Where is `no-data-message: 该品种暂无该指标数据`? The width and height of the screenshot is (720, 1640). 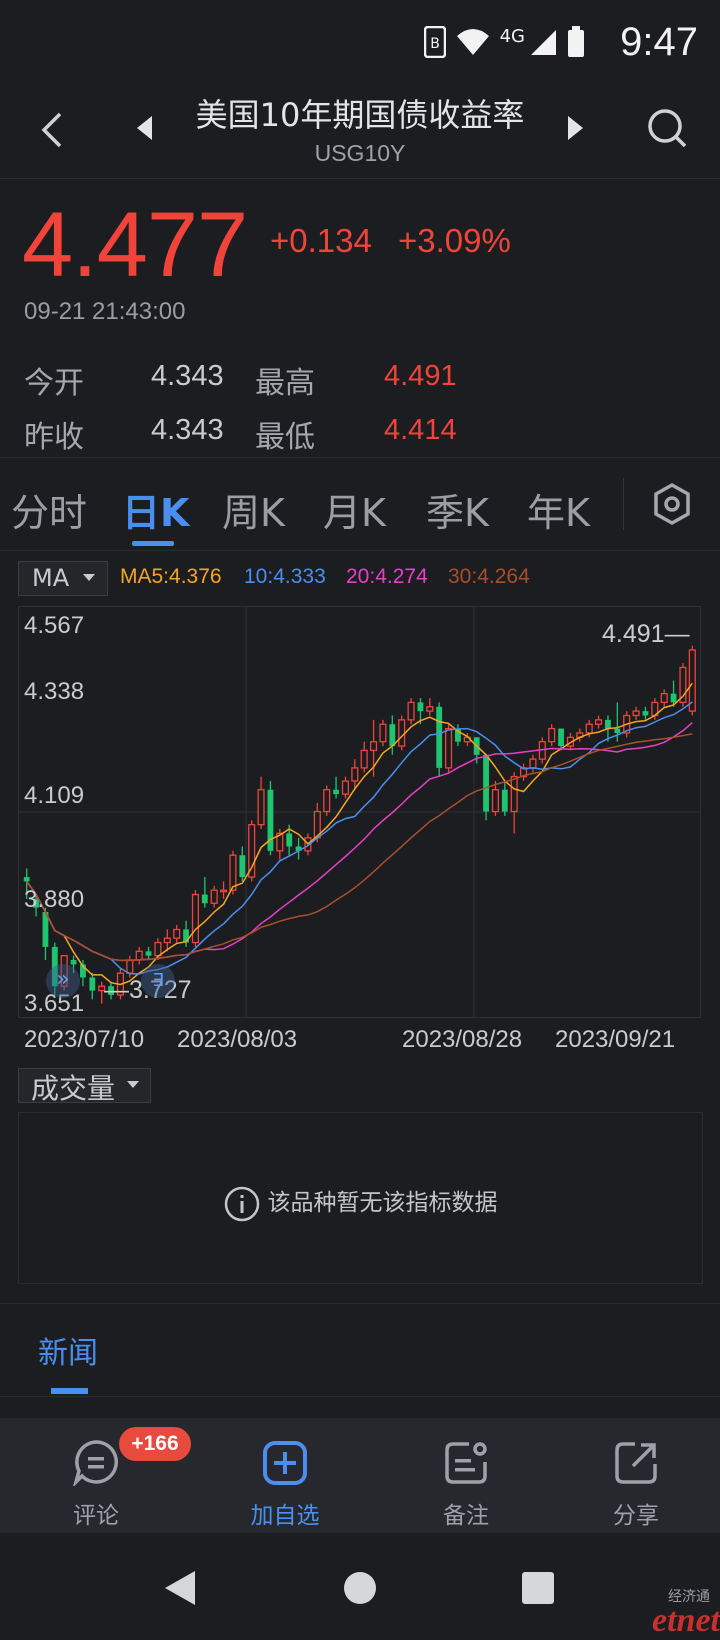 no-data-message: 该品种暂无该指标数据 is located at coordinates (360, 1202).